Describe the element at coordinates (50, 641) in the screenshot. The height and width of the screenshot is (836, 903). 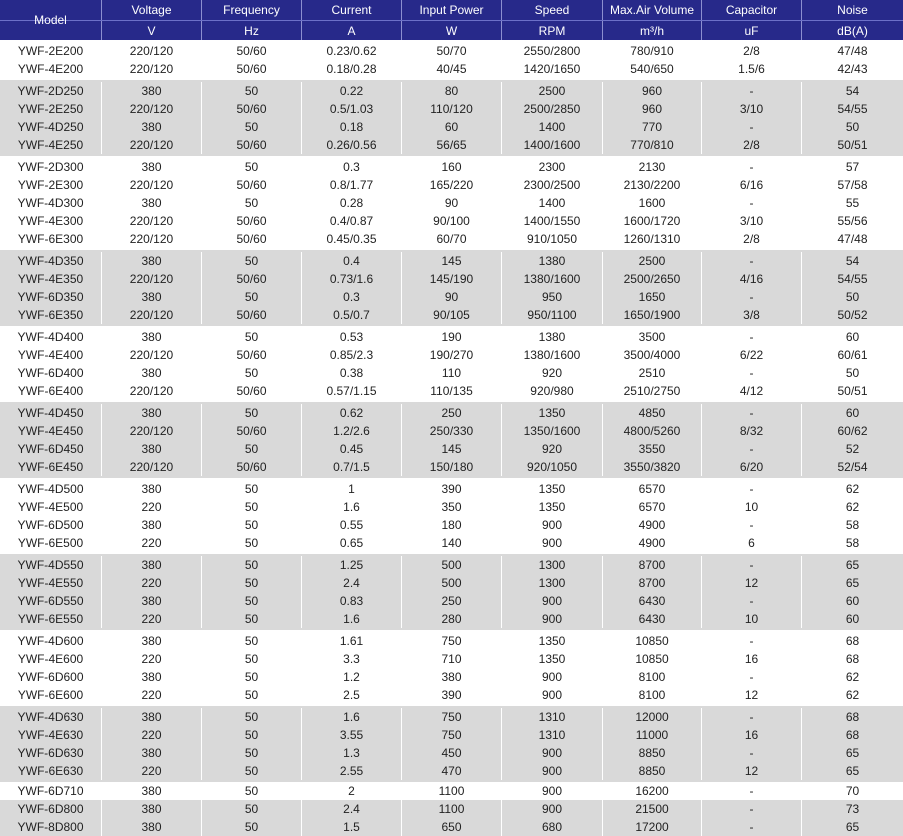
I see `cell-model: YWF-4D600` at that location.